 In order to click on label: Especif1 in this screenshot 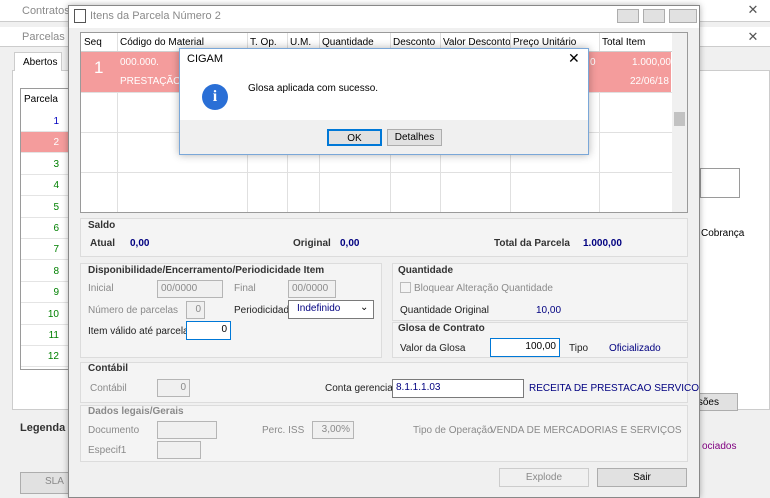, I will do `click(107, 450)`.